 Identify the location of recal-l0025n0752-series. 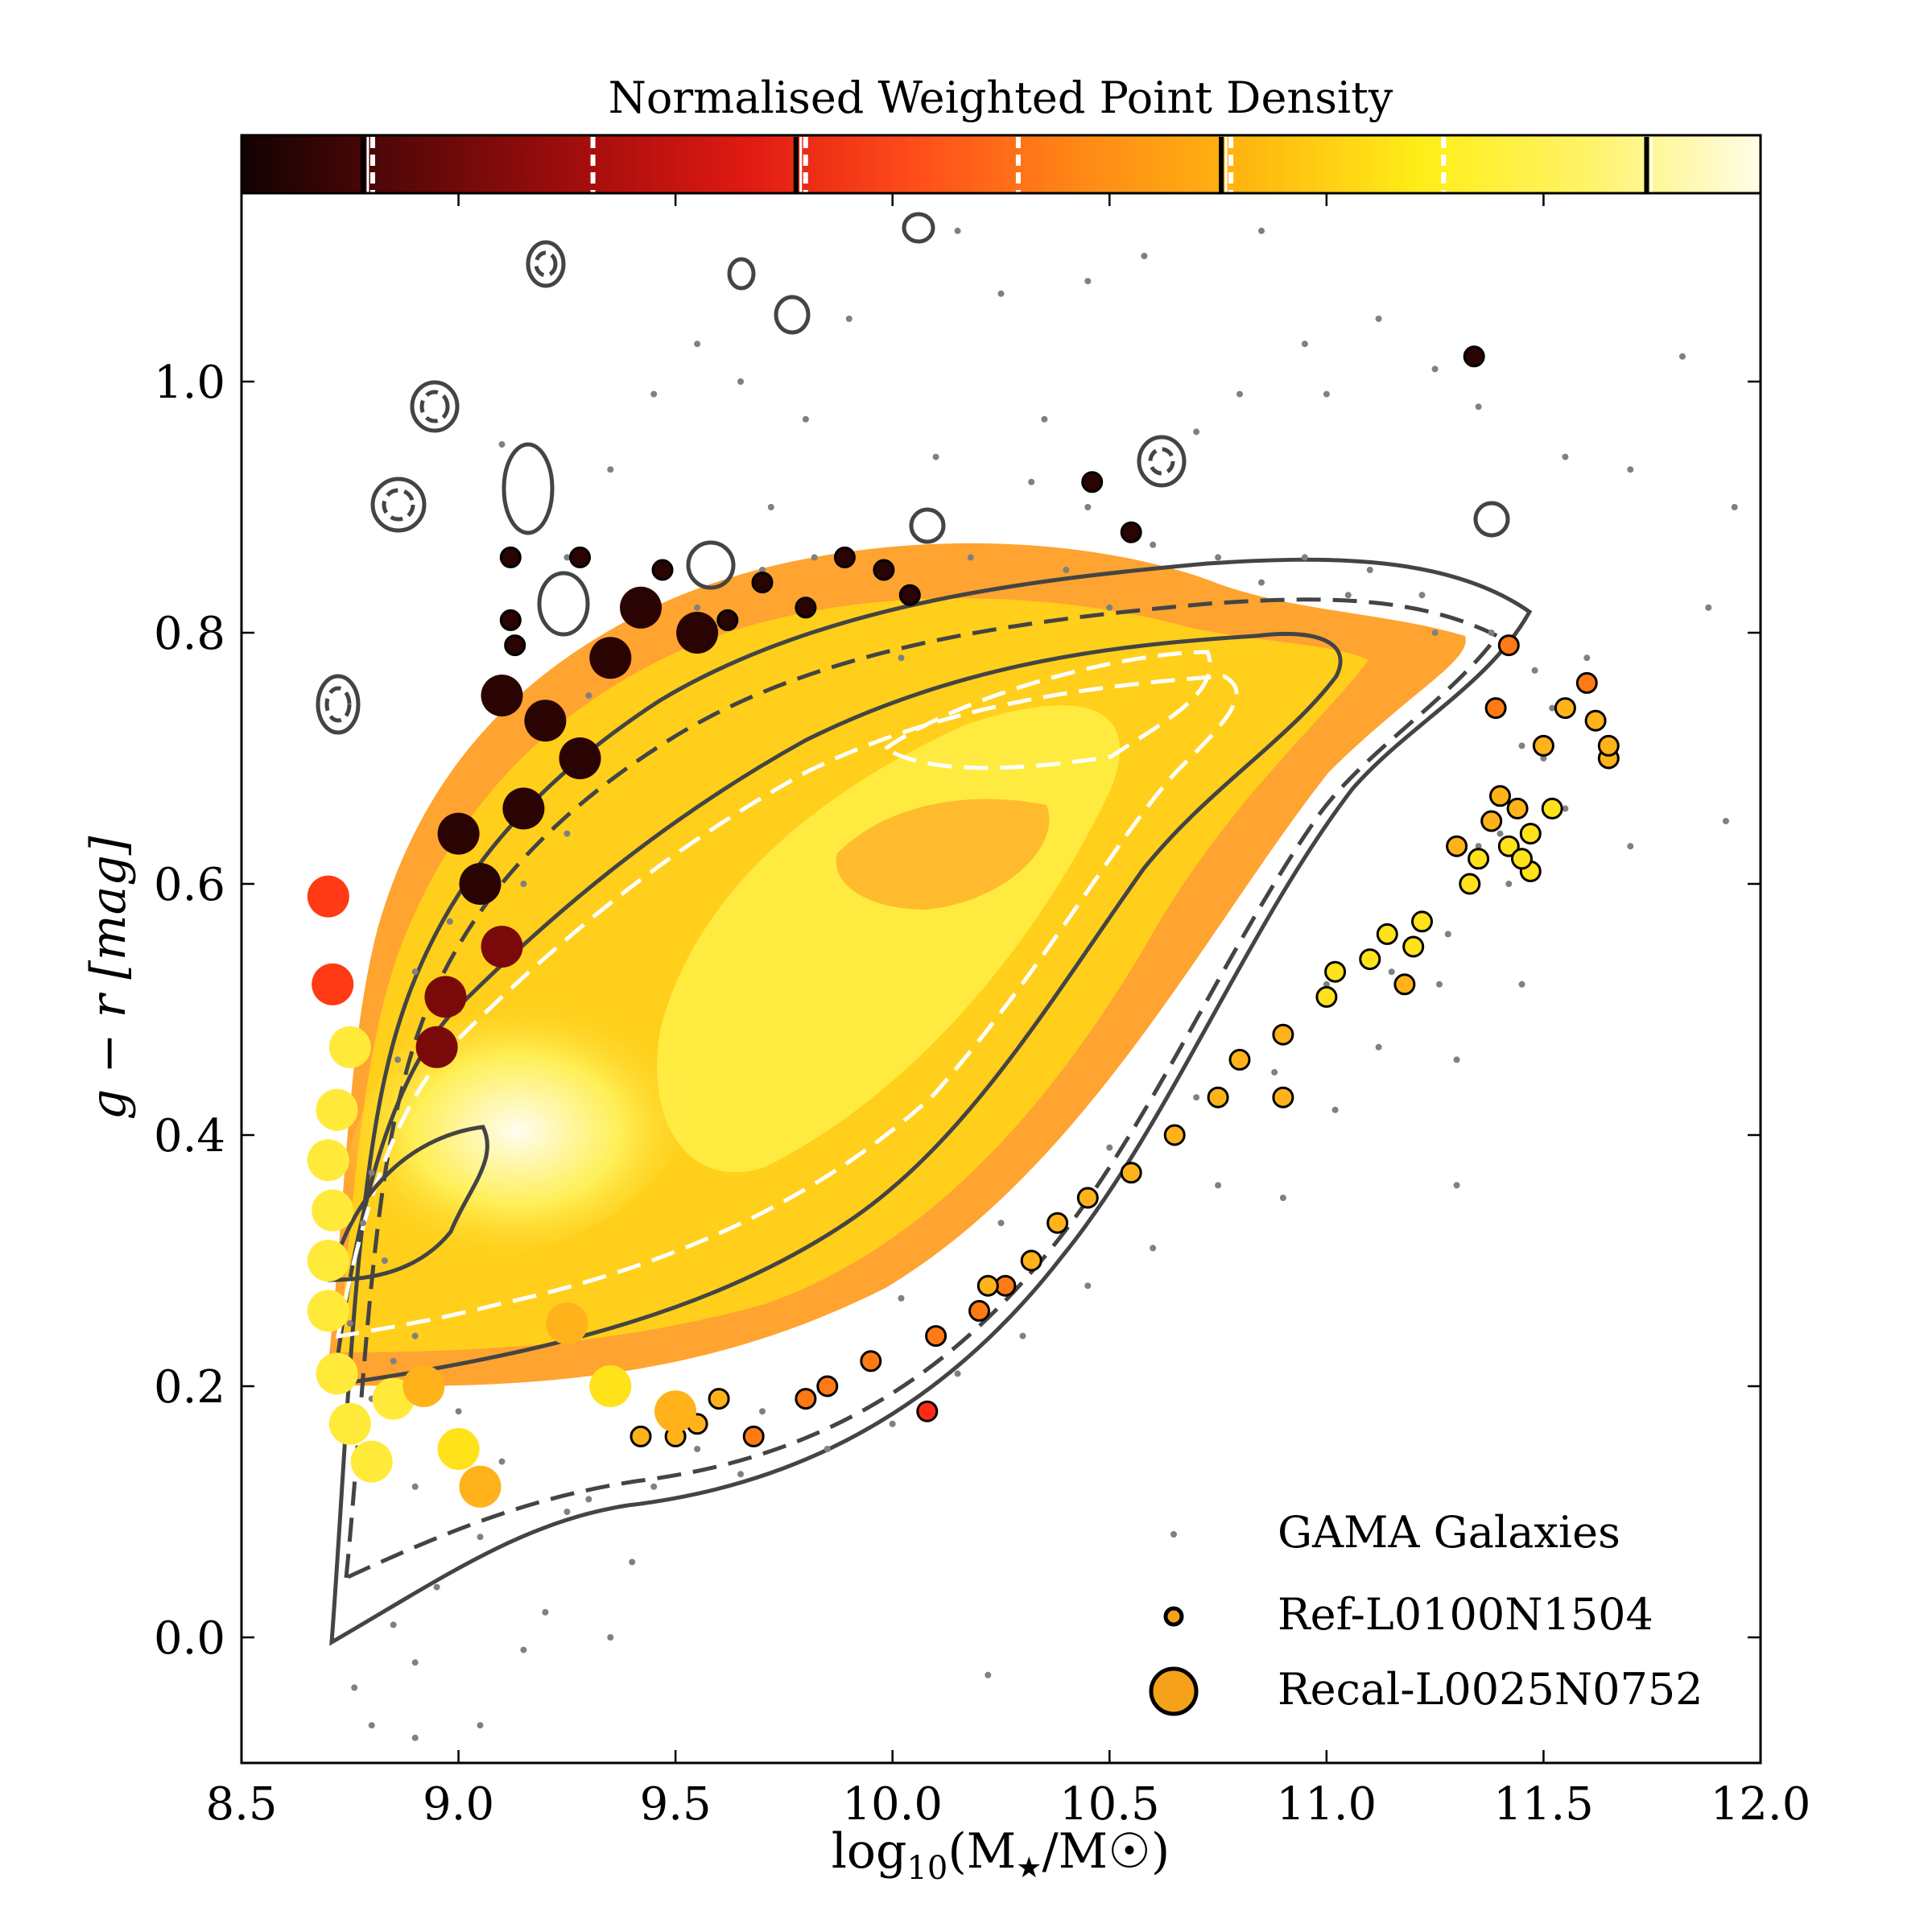
(513, 1047).